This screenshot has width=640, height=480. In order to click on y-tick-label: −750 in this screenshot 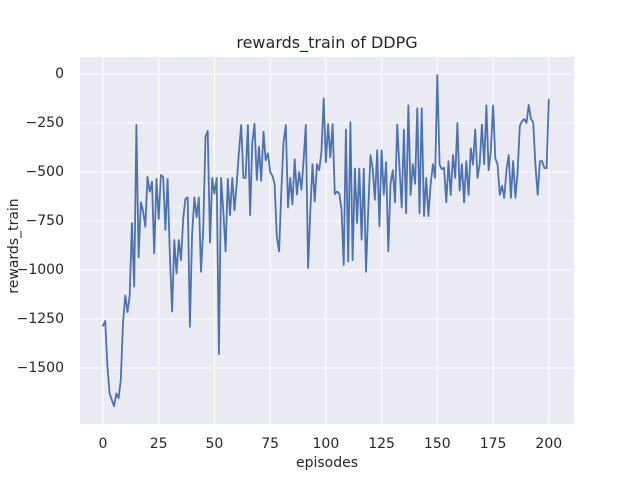, I will do `click(44, 221)`.